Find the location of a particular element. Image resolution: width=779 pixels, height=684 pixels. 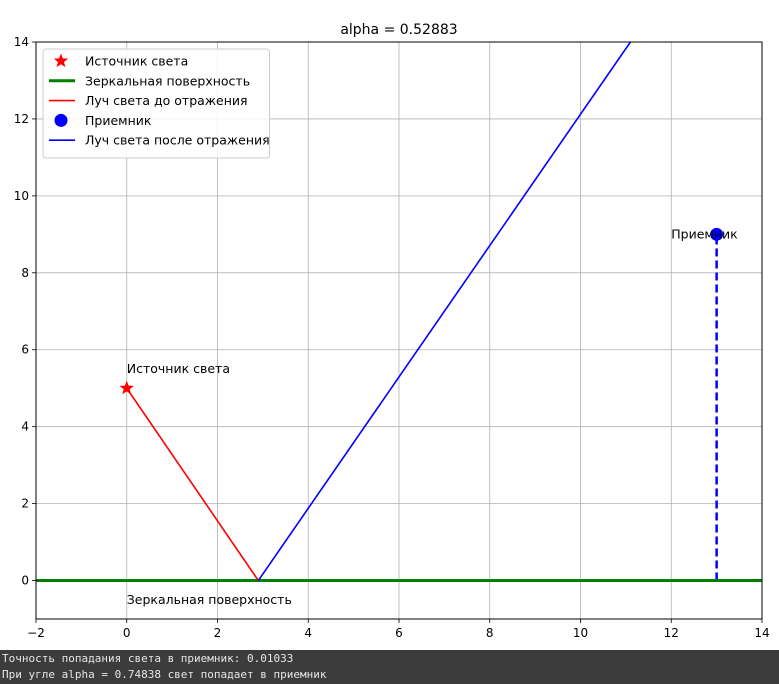

x-tick-label: 12 is located at coordinates (671, 633).